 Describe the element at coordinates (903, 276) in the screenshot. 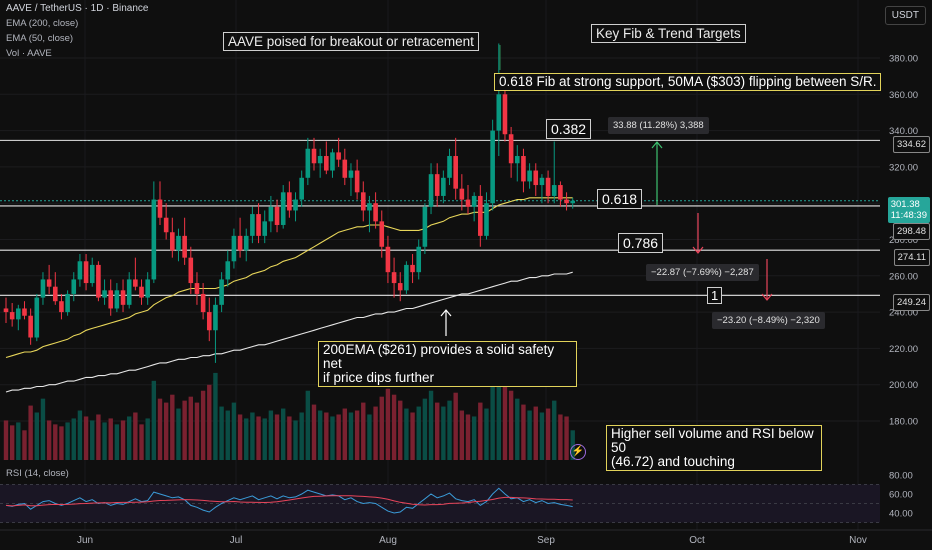

I see `price-tick-label: 260.00` at that location.